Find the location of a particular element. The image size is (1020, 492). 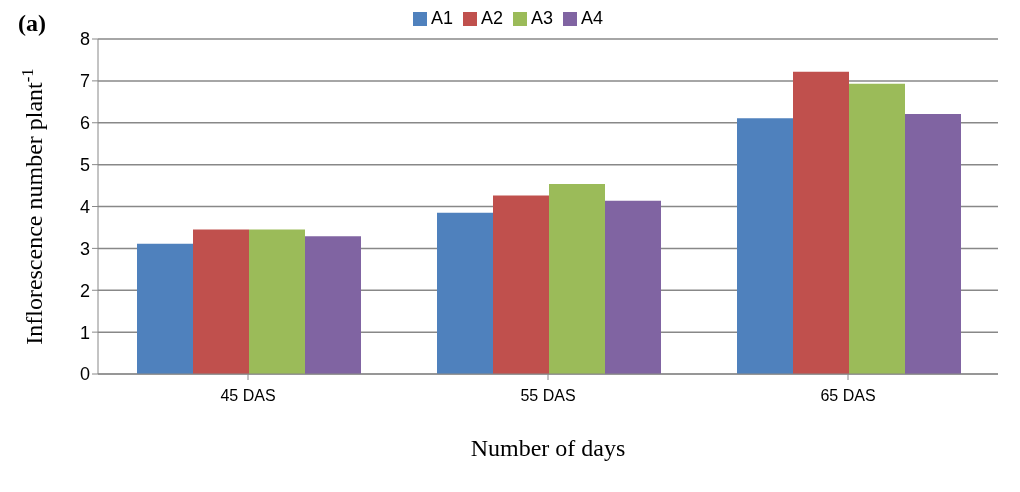

legend-label: A3 is located at coordinates (542, 18).